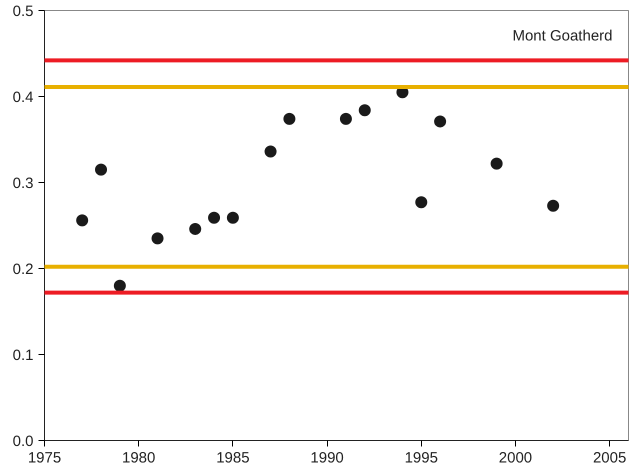  What do you see at coordinates (609, 458) in the screenshot?
I see `x-tick-label: 2005` at bounding box center [609, 458].